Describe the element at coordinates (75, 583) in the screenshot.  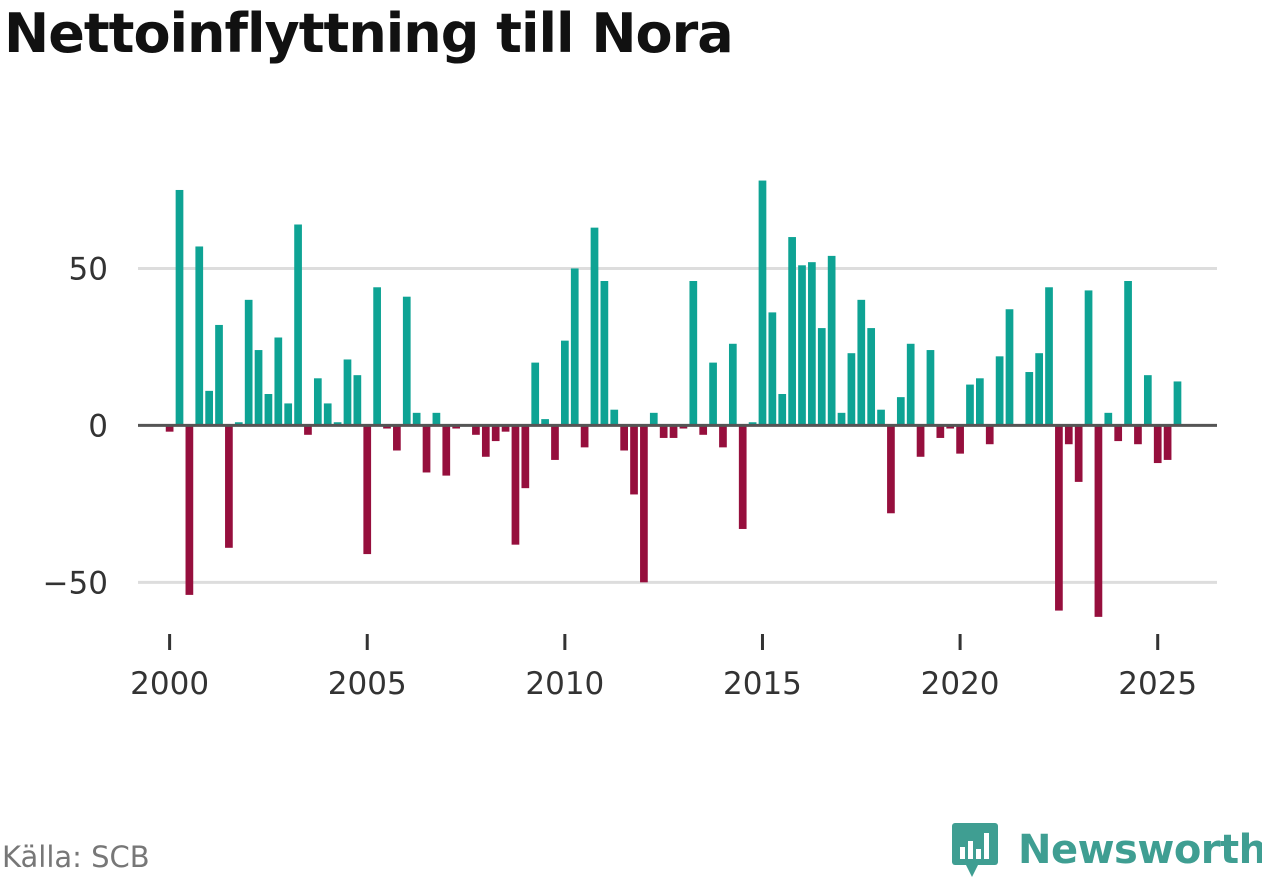
I see `y-tick-label: −50` at that location.